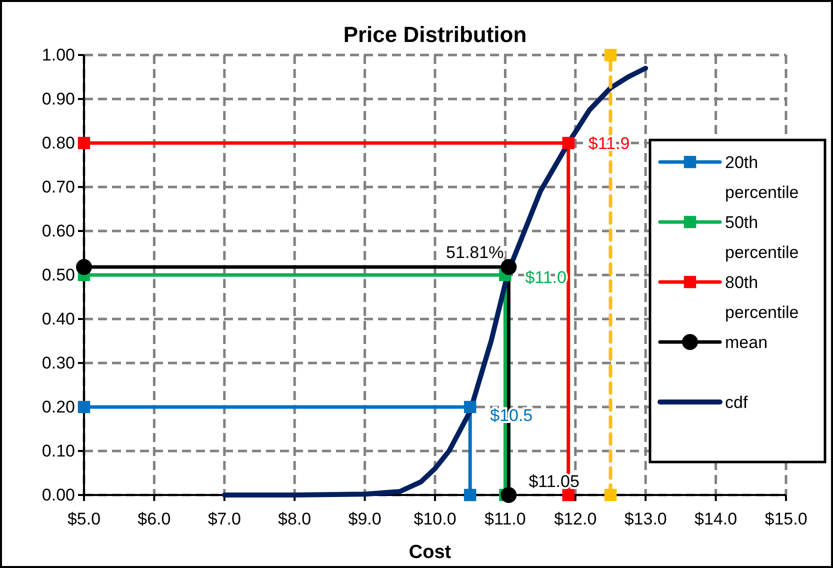  I want to click on x-tick-label: $8.0, so click(295, 518).